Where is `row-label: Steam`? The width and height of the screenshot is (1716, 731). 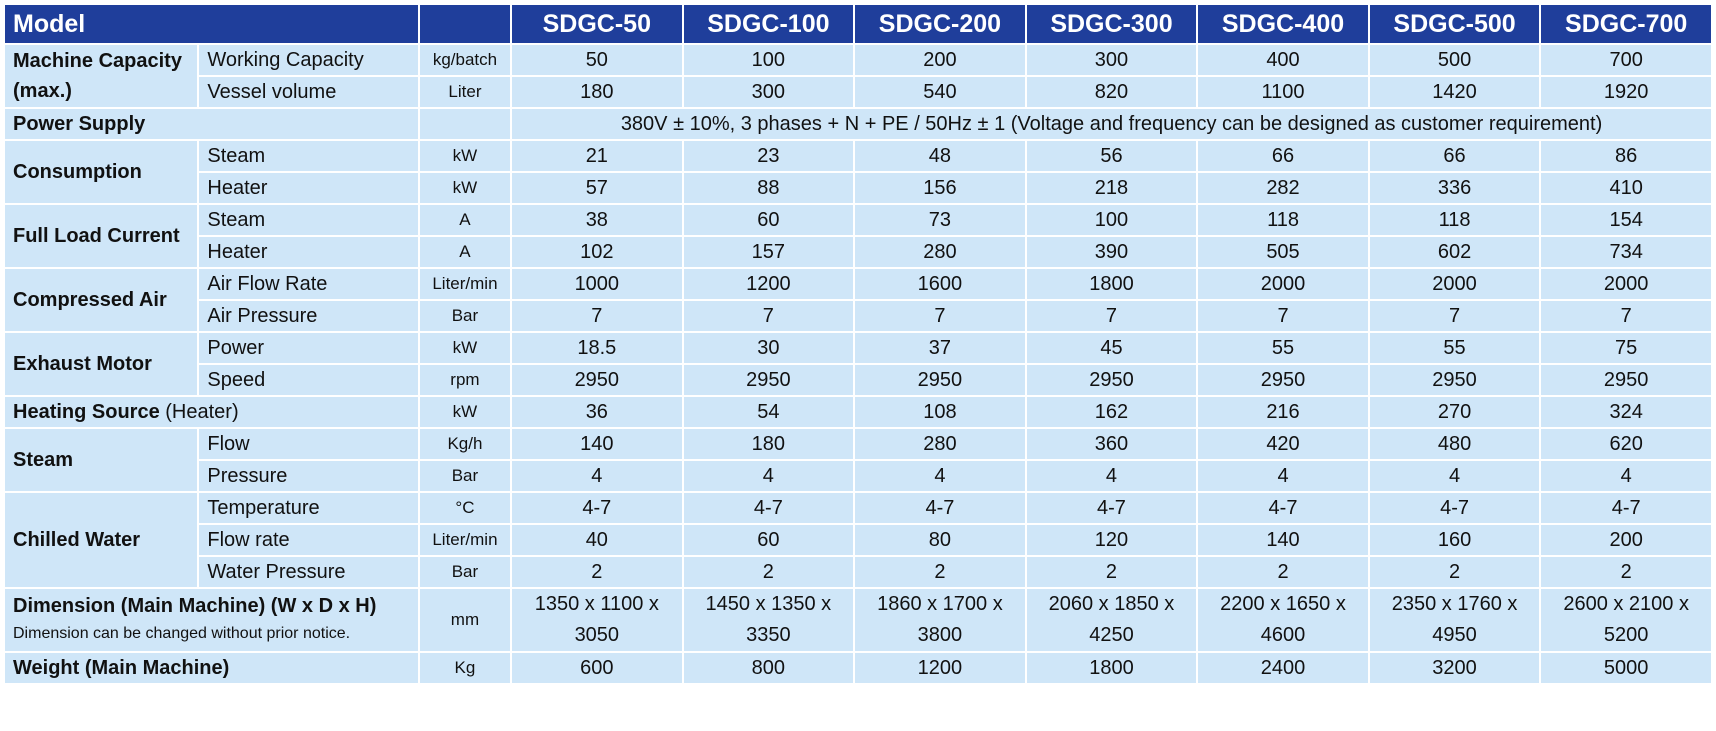
row-label: Steam is located at coordinates (308, 156).